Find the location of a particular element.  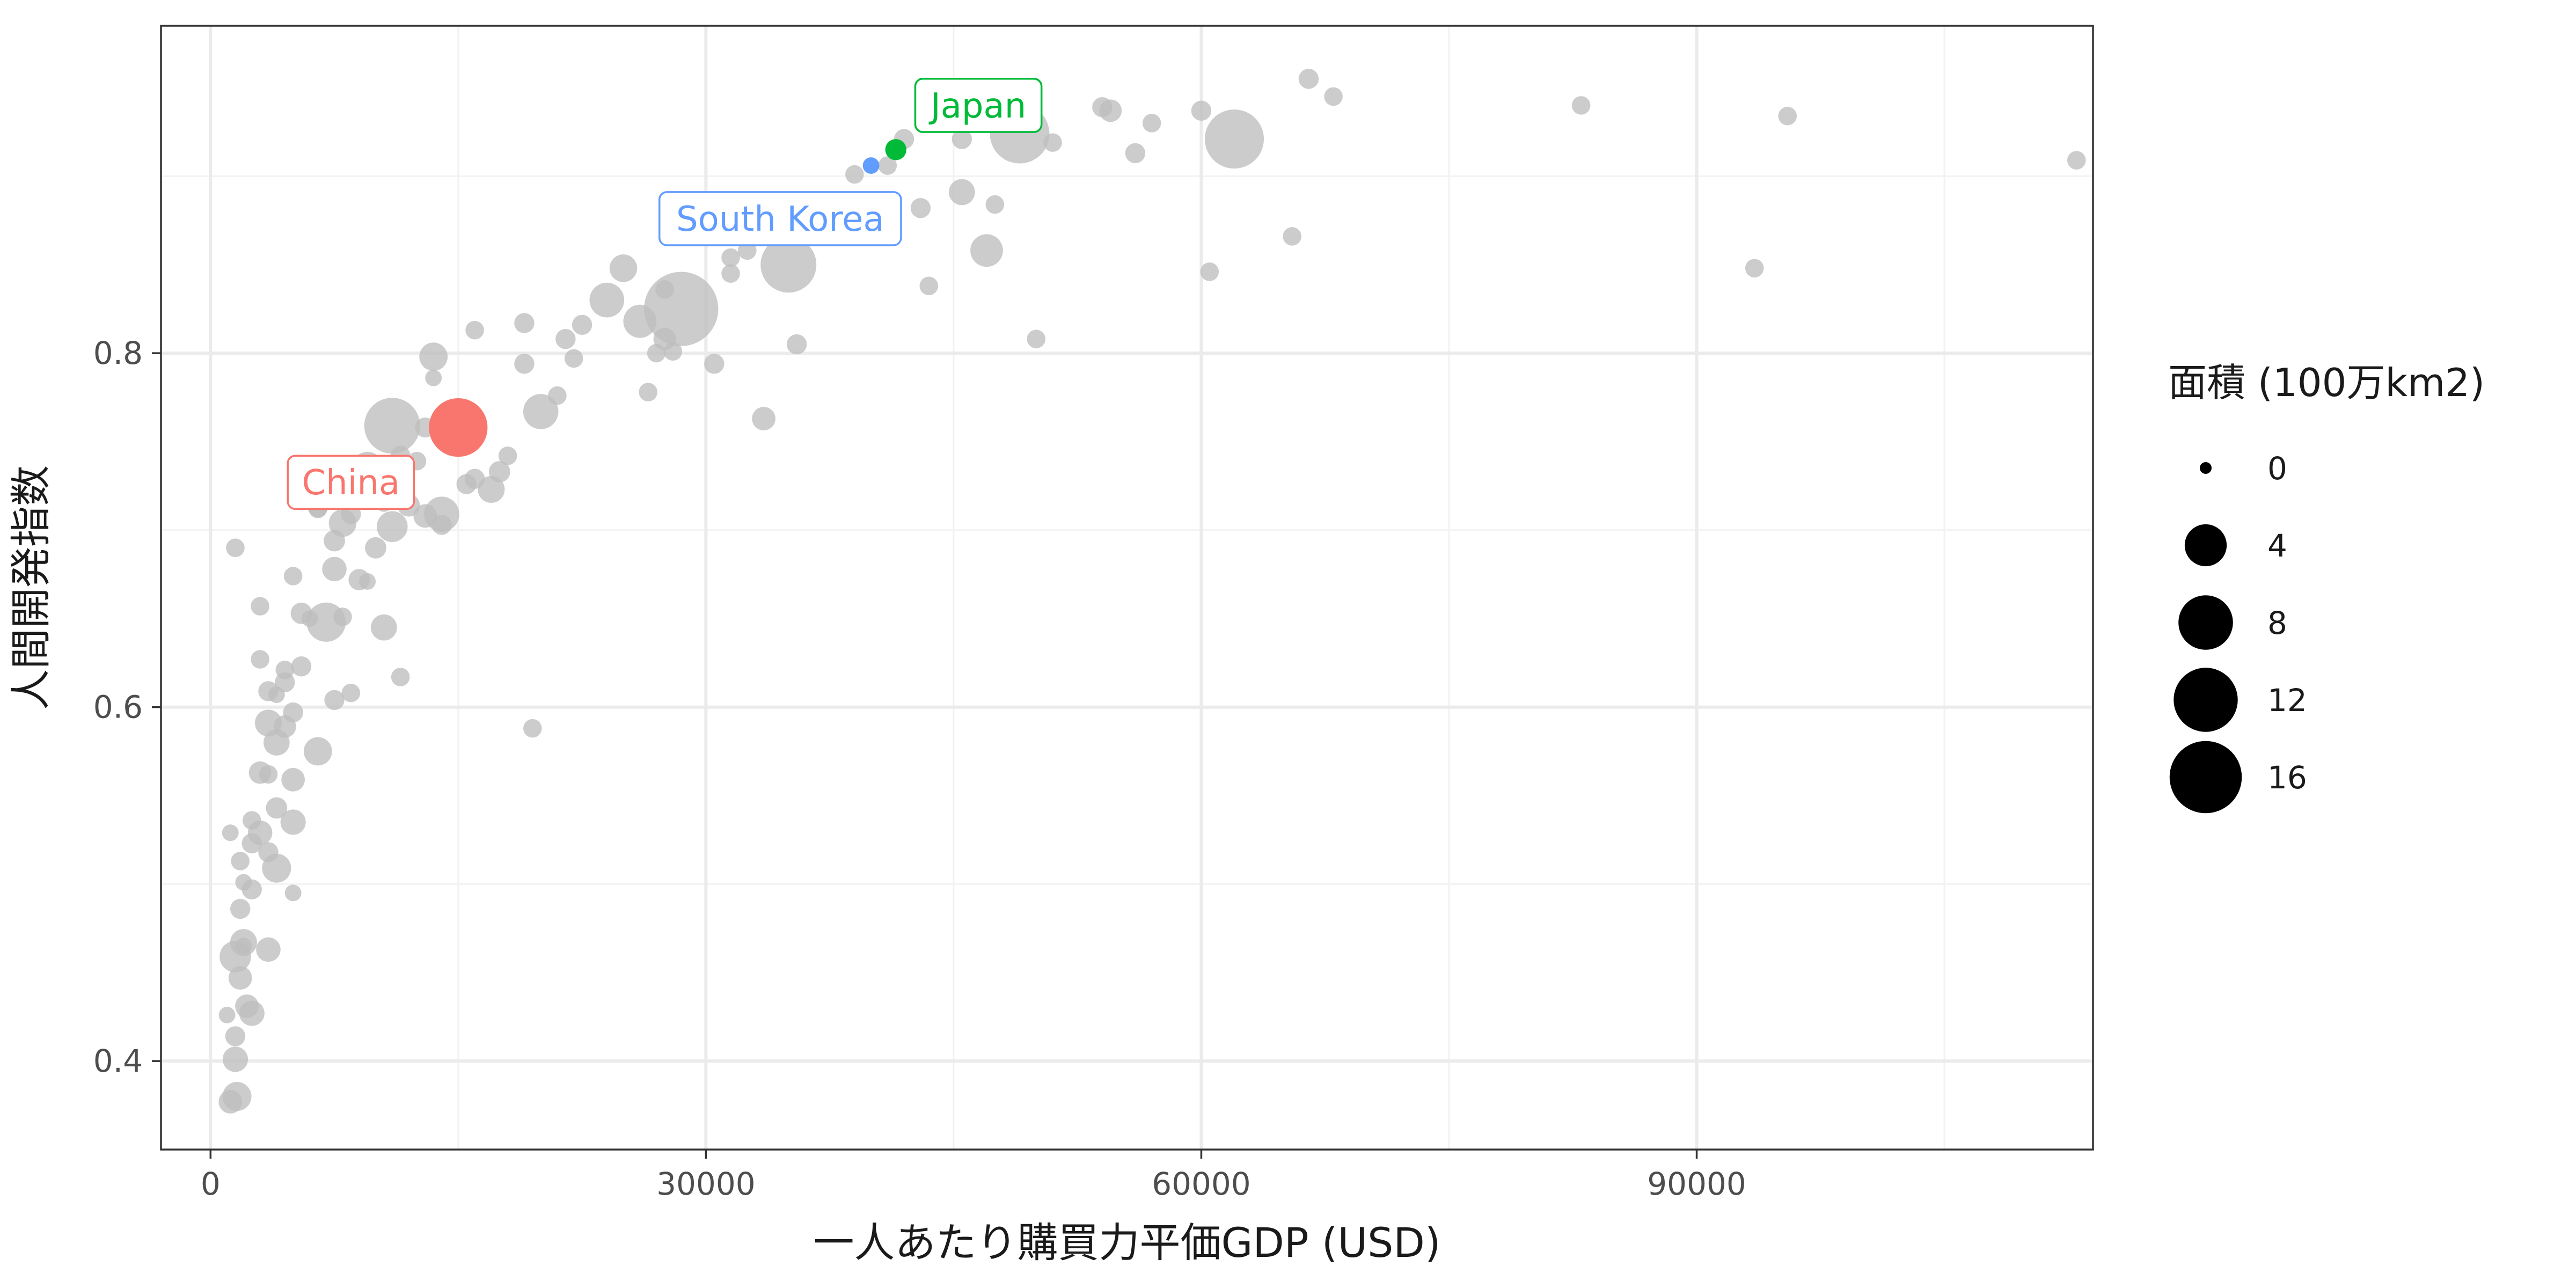

y-tick-label: 0.8 is located at coordinates (118, 353).